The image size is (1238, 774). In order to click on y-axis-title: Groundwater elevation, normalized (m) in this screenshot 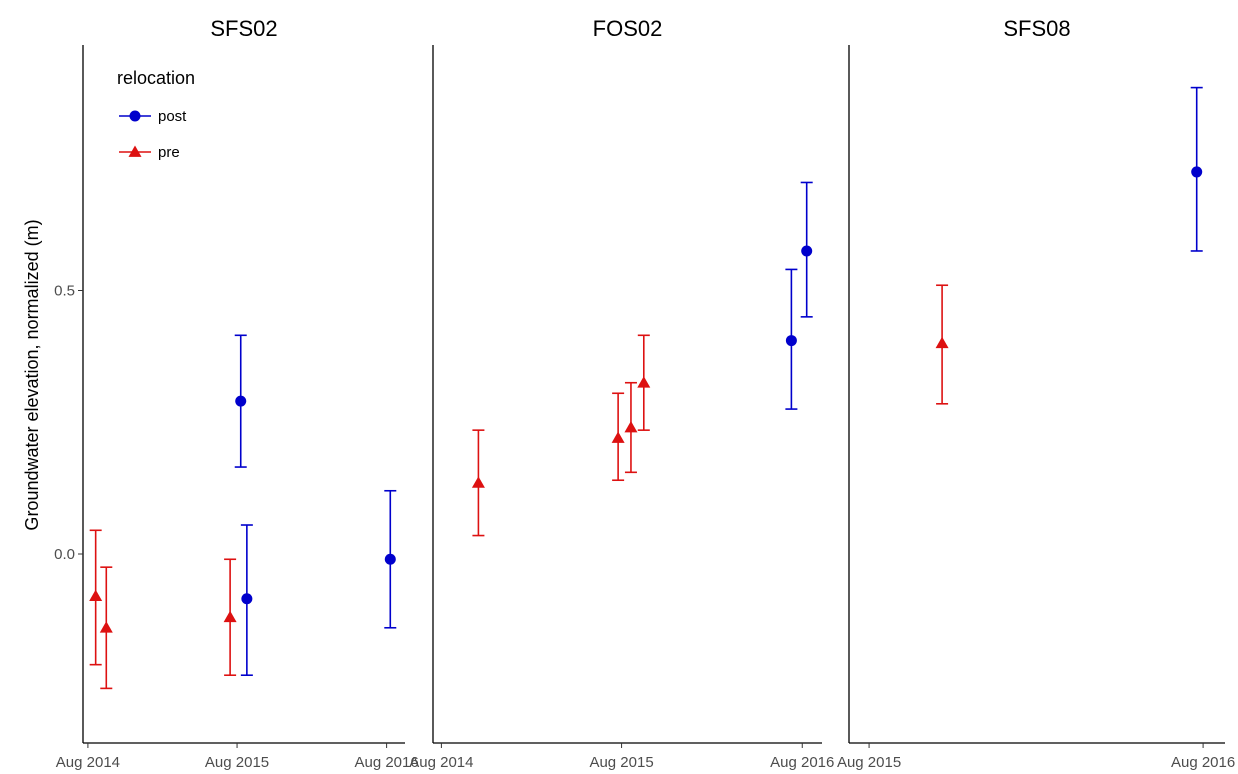, I will do `click(32, 374)`.